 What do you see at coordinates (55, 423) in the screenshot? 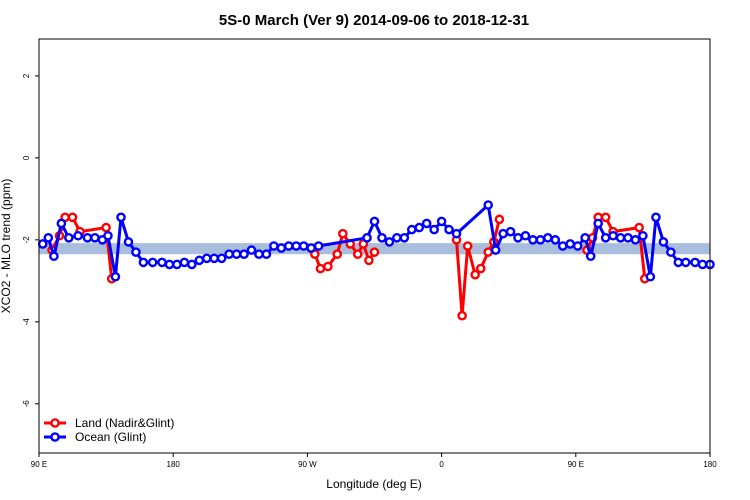
I see `legend-land-nadir-glint-marker` at bounding box center [55, 423].